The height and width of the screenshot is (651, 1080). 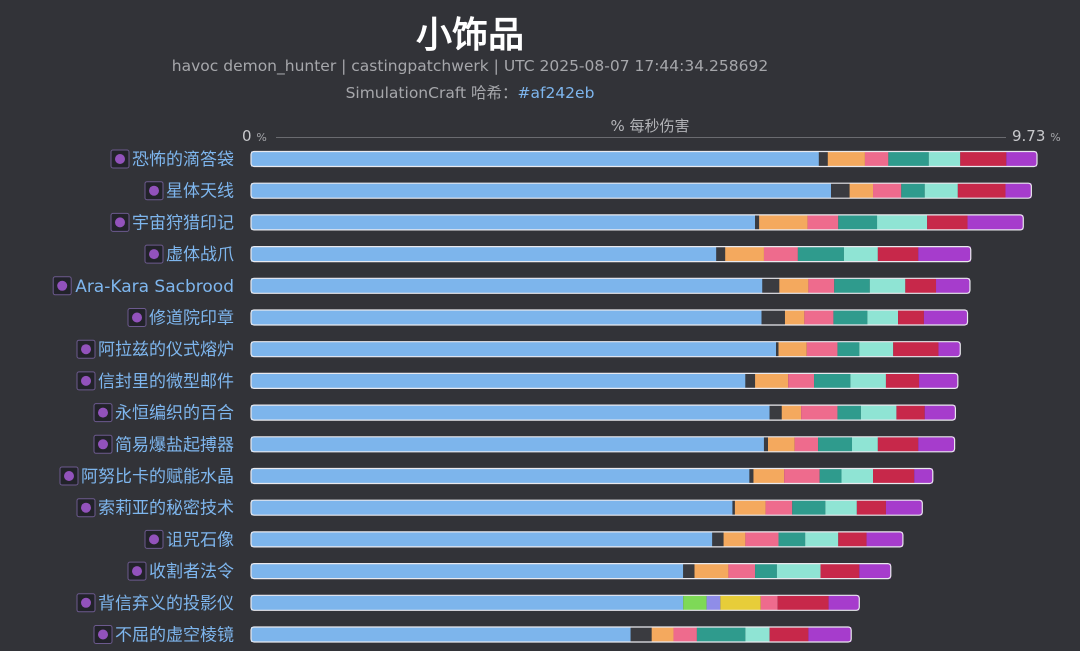 I want to click on category-label: 收割者法令, so click(x=191, y=572).